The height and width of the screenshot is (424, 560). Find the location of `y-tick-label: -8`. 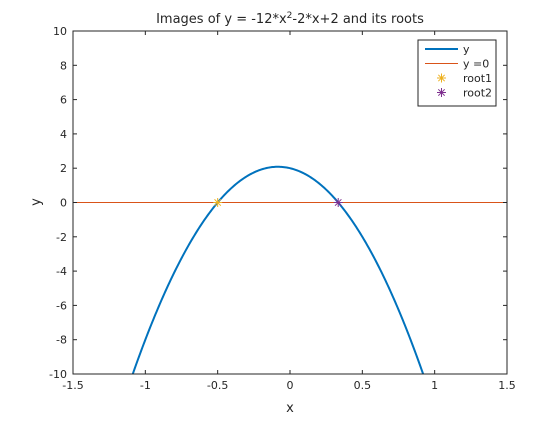

y-tick-label: -8 is located at coordinates (61, 340).